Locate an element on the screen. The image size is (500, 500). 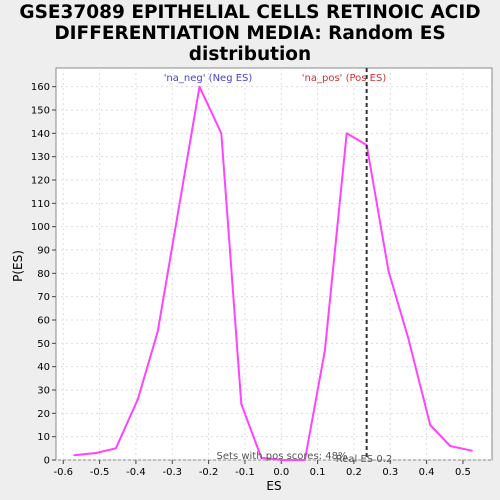
x-tick-label: -0.5 is located at coordinates (100, 472).